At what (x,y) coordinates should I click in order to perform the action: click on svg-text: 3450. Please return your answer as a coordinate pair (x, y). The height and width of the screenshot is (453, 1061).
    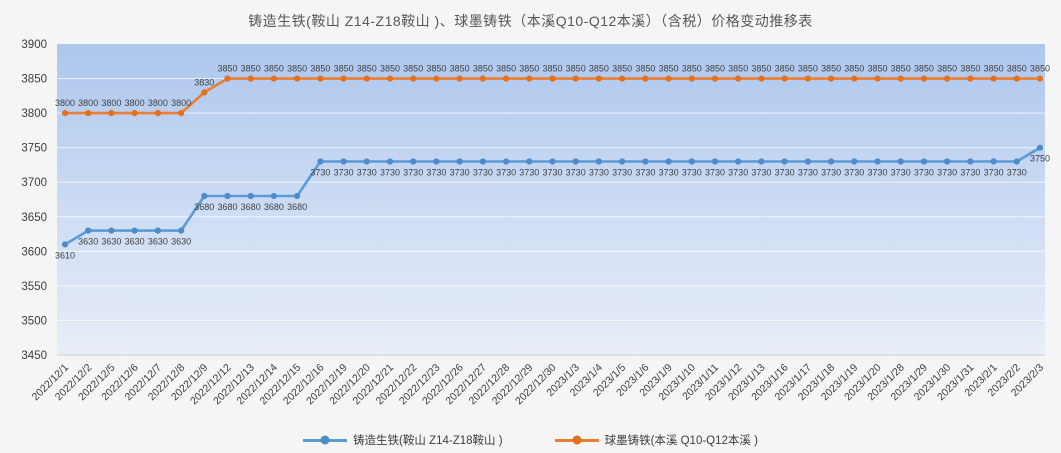
    Looking at the image, I should click on (34, 356).